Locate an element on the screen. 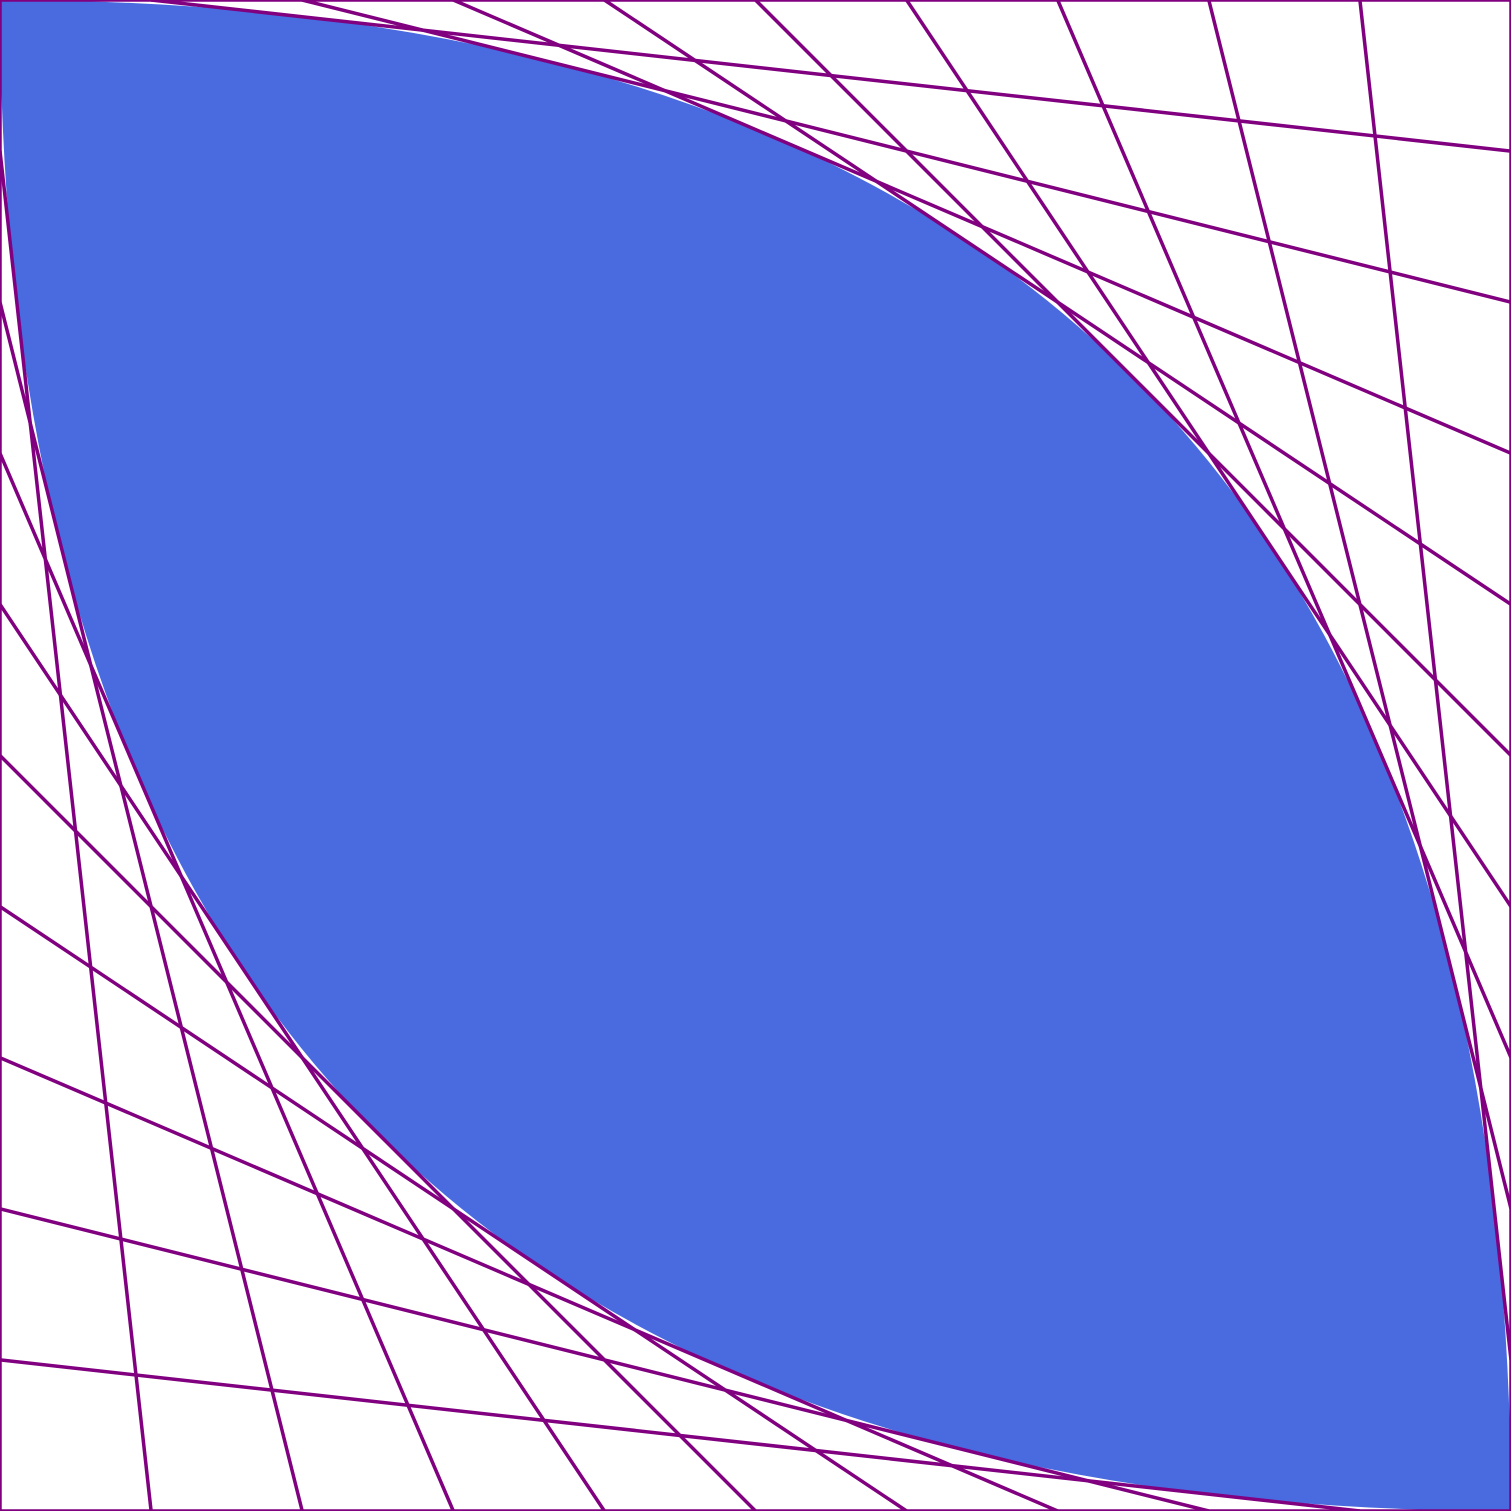 The image size is (1511, 1511). string-line-upper is located at coordinates (1434, 680).